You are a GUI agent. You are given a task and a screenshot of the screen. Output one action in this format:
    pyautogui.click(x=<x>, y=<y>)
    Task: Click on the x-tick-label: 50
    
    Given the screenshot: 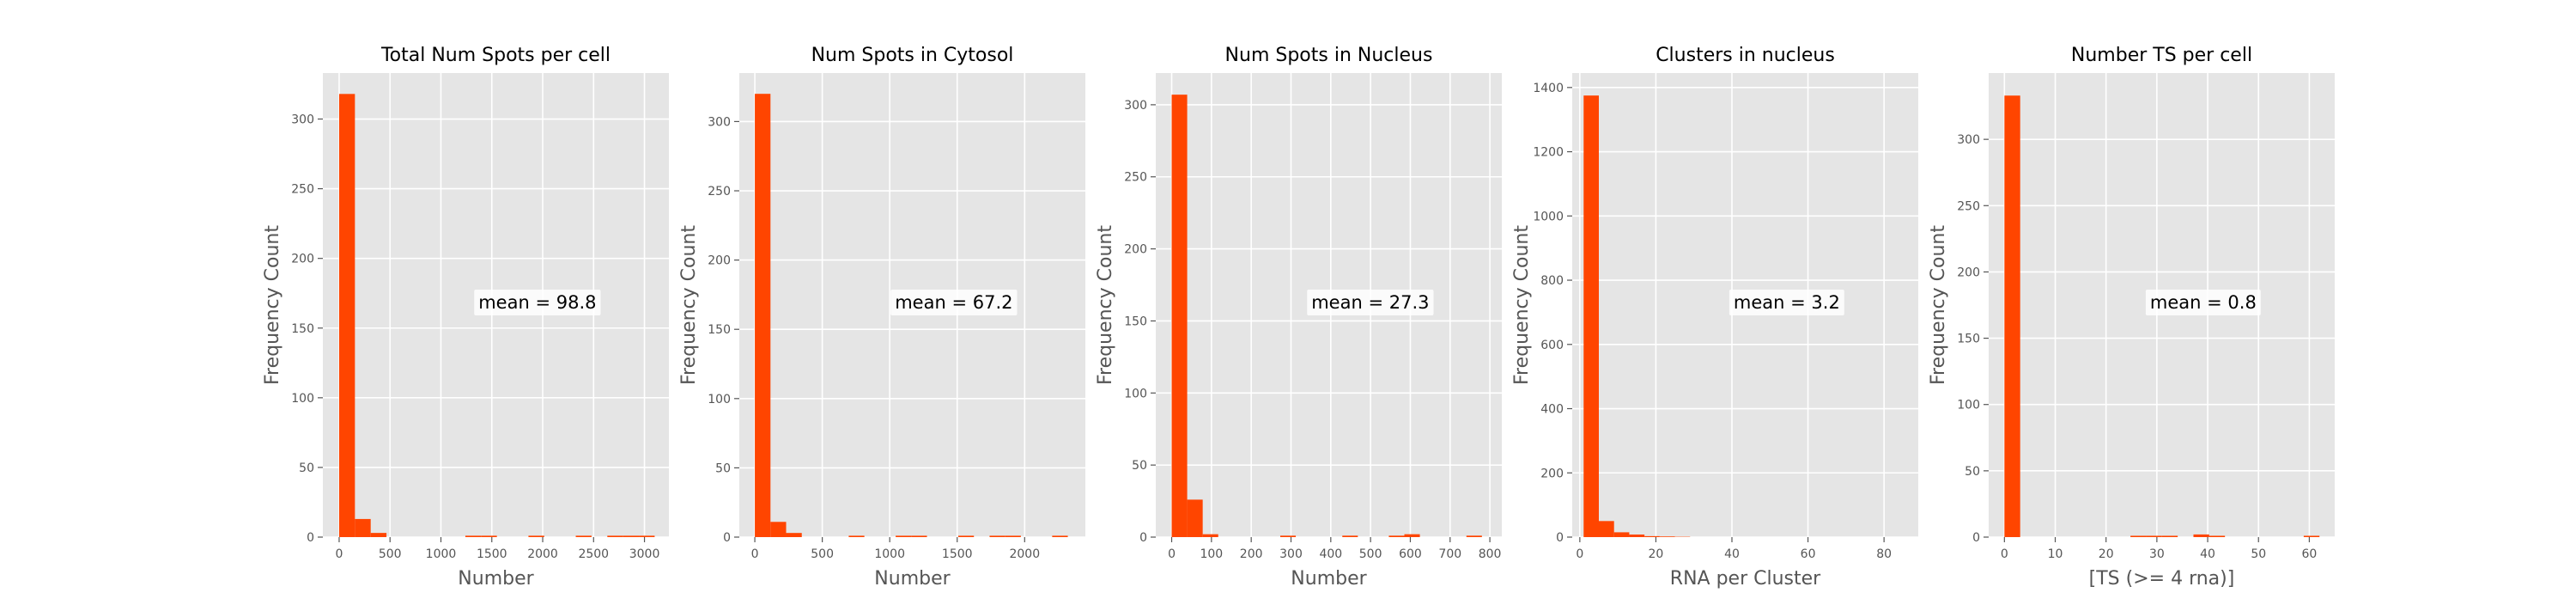 What is the action you would take?
    pyautogui.click(x=2258, y=554)
    